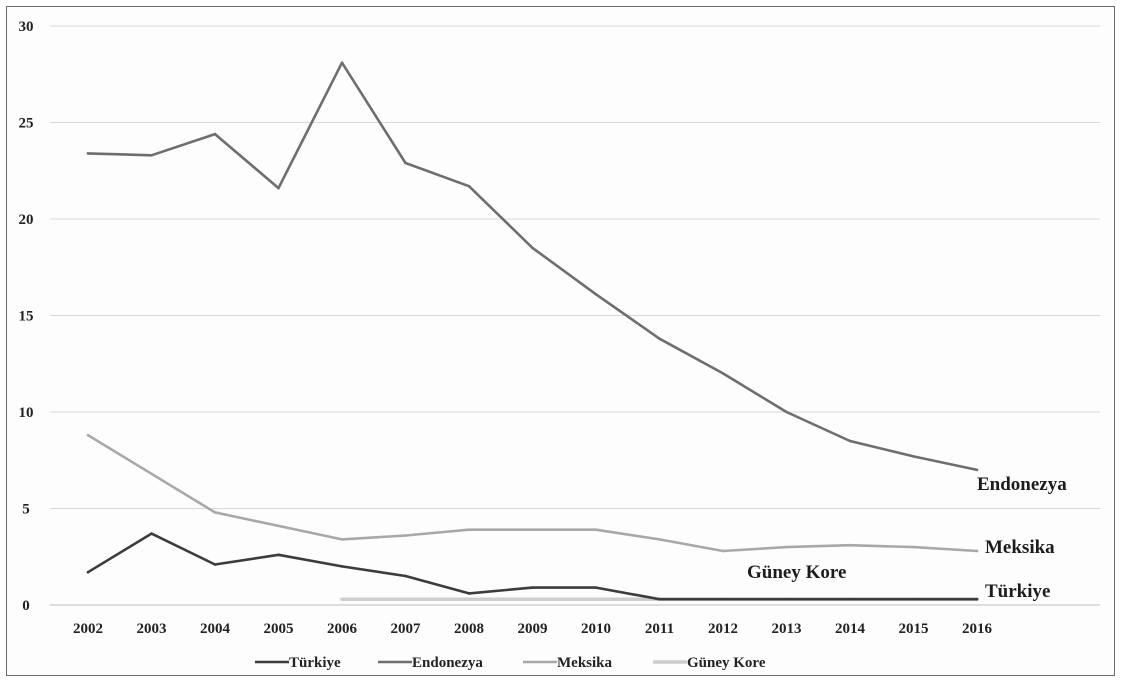 This screenshot has width=1123, height=684. What do you see at coordinates (796, 572) in the screenshot?
I see `series-annotation: Güney Kore` at bounding box center [796, 572].